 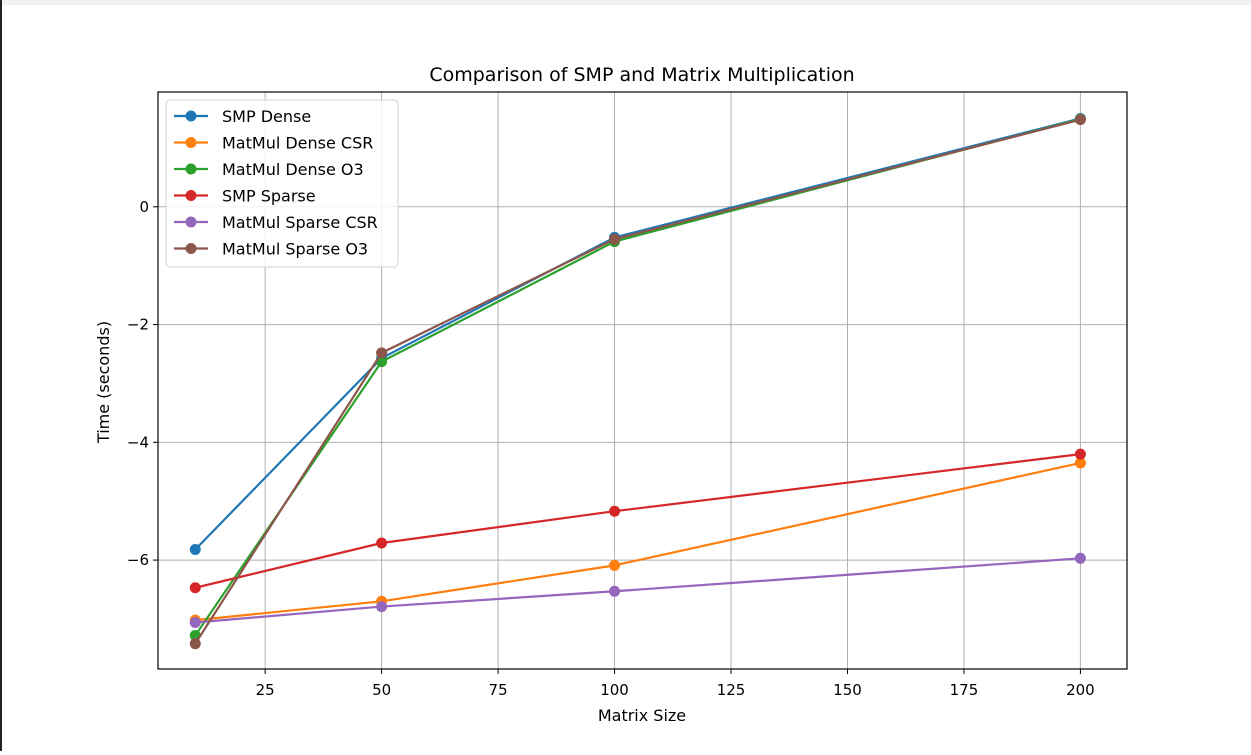 I want to click on y-tick-label: −4, so click(x=138, y=442).